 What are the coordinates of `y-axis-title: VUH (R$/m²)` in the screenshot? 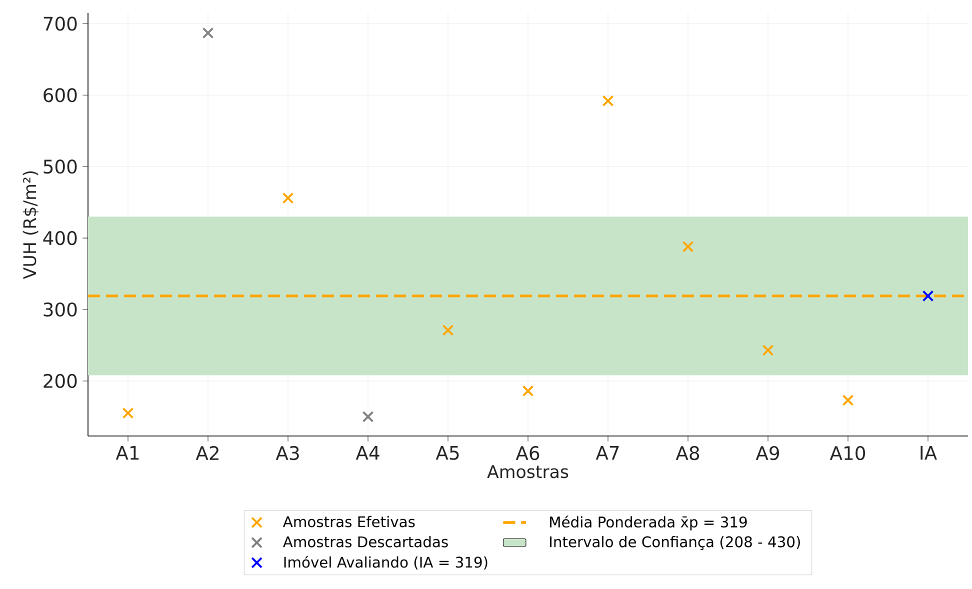 It's located at (30, 225).